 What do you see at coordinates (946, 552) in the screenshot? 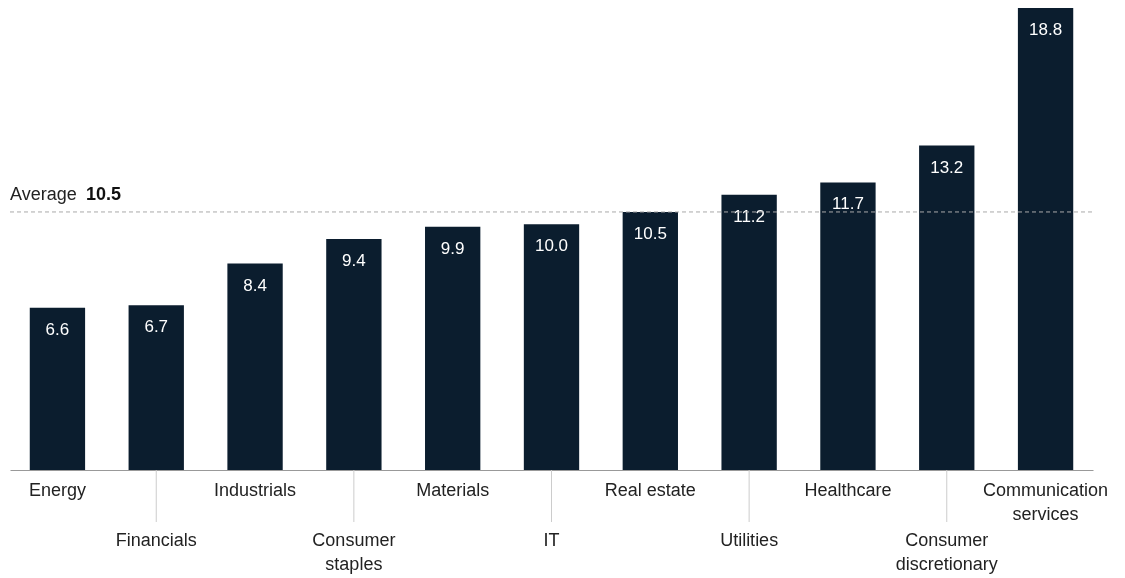
I see `x-tick-label: Consumer discretionary` at bounding box center [946, 552].